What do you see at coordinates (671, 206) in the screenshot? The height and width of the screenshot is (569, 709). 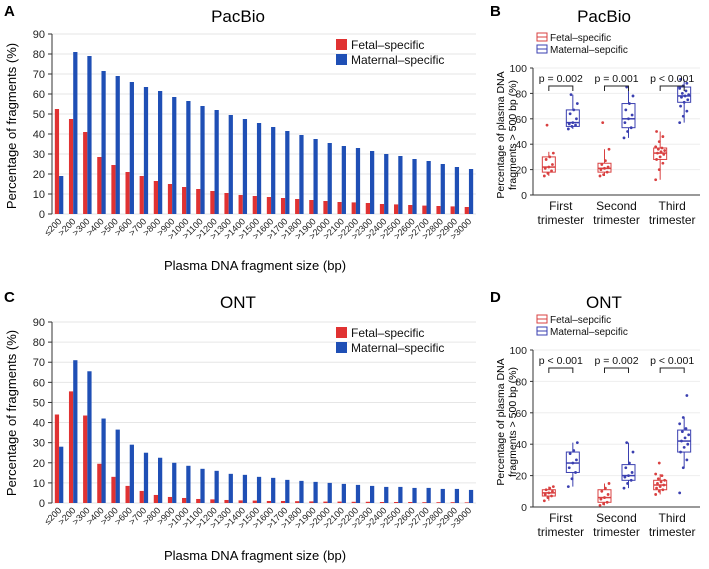 I see `x-group-label: Third` at bounding box center [671, 206].